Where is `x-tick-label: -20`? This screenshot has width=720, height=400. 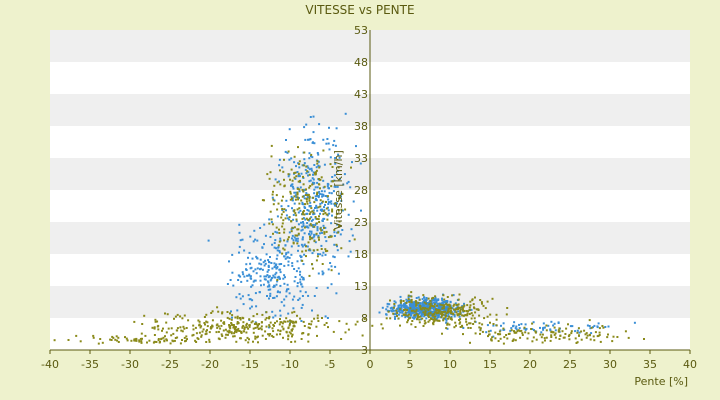
x-tick-label: -20 is located at coordinates (210, 364).